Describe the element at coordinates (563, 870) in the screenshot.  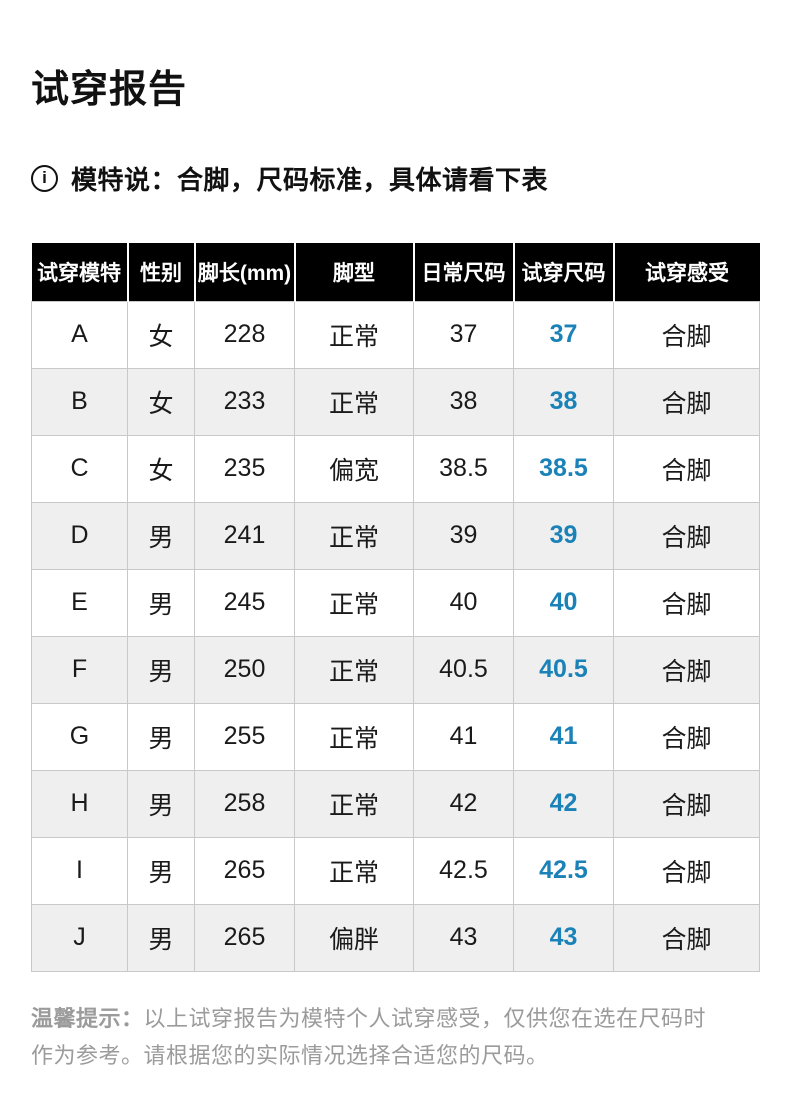
I see `cell-tried-size: 42.5` at that location.